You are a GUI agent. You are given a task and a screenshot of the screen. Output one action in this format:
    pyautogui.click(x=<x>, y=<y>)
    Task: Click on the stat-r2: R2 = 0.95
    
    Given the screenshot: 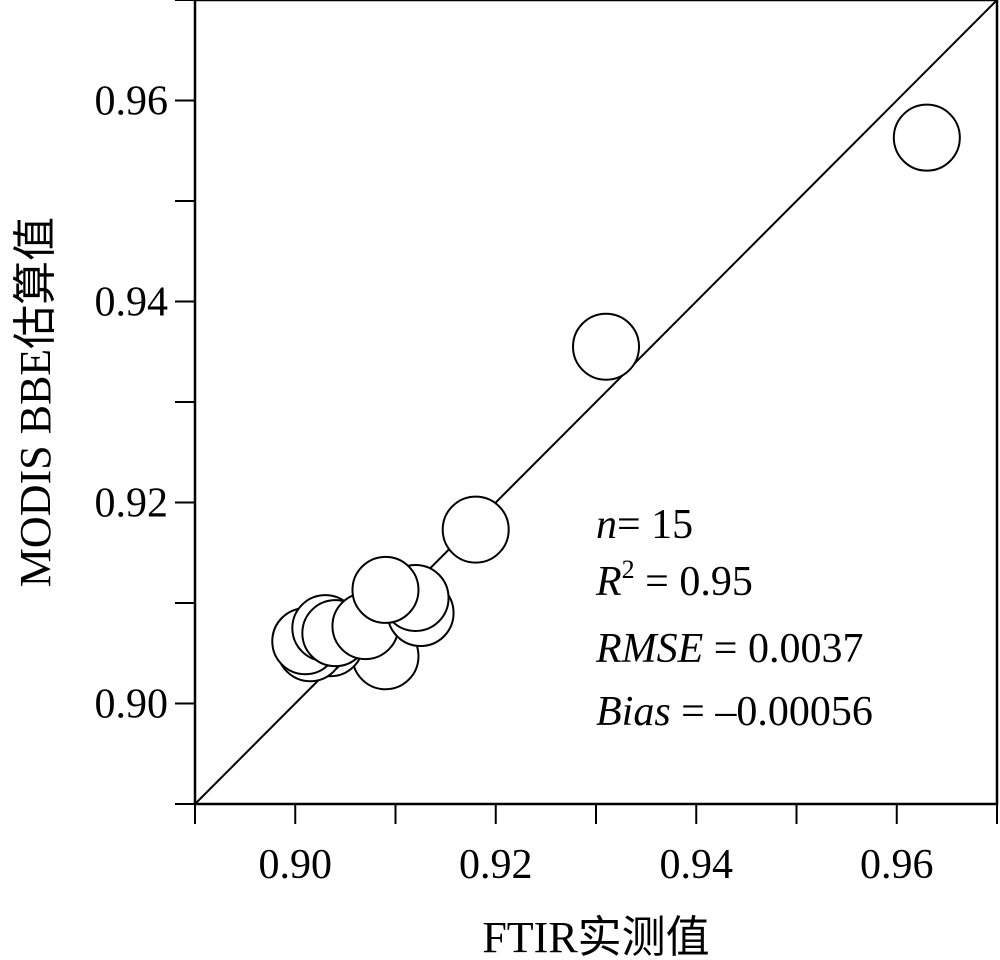 What is the action you would take?
    pyautogui.click(x=674, y=580)
    